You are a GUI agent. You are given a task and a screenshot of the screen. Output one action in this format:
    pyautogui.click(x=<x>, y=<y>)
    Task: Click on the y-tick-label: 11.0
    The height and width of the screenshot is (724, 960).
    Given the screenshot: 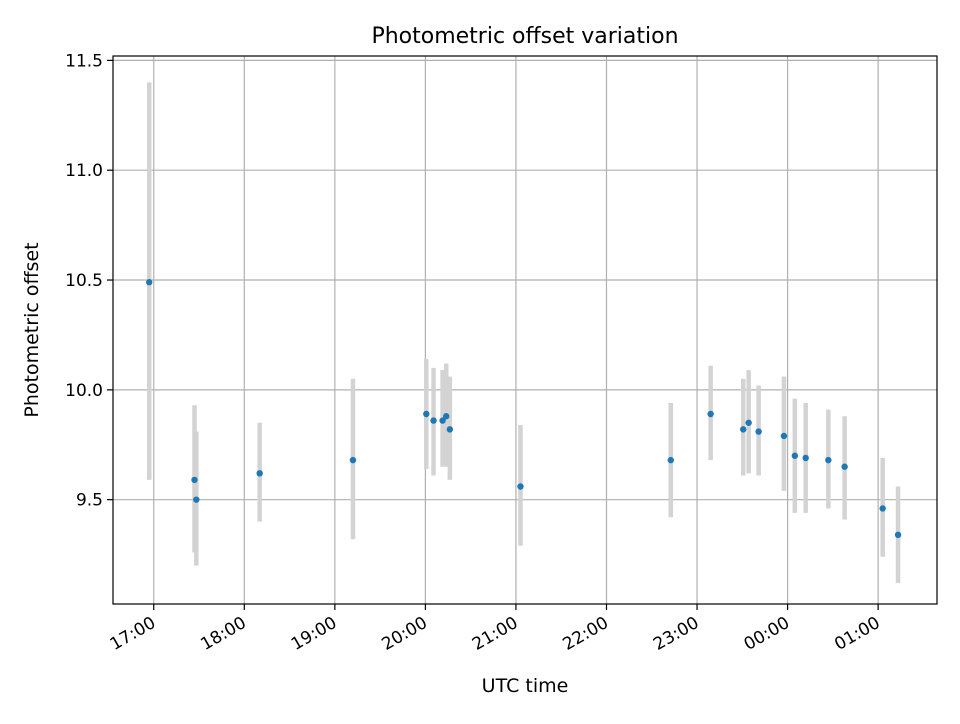 What is the action you would take?
    pyautogui.click(x=84, y=171)
    